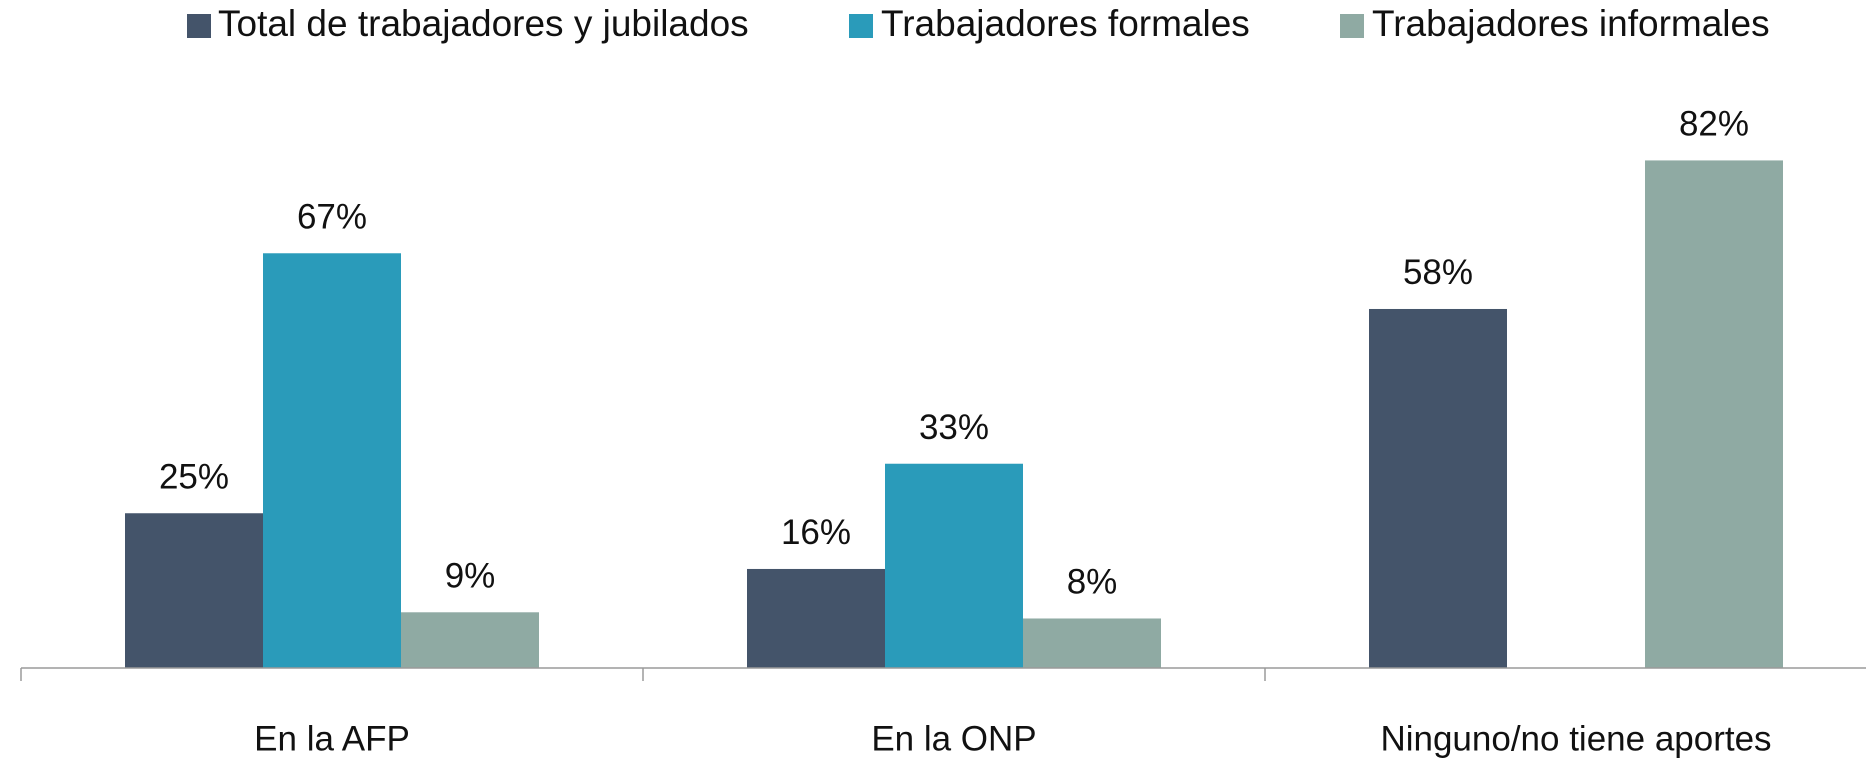 The width and height of the screenshot is (1867, 768). What do you see at coordinates (1092, 582) in the screenshot?
I see `value-label: 8%` at bounding box center [1092, 582].